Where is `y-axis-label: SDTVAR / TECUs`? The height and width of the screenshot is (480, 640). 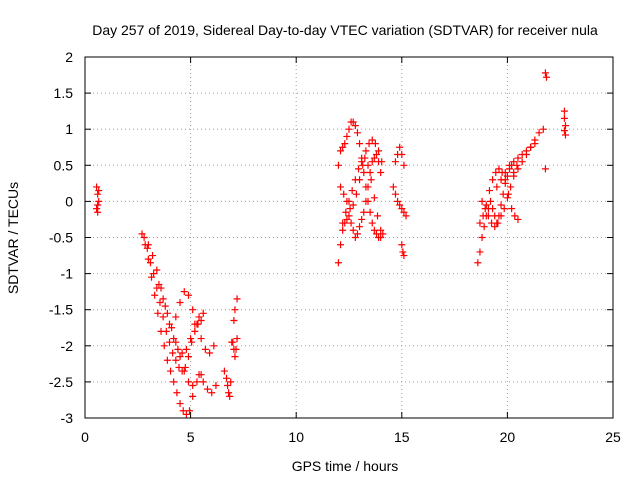 y-axis-label: SDTVAR / TECUs is located at coordinates (13, 238).